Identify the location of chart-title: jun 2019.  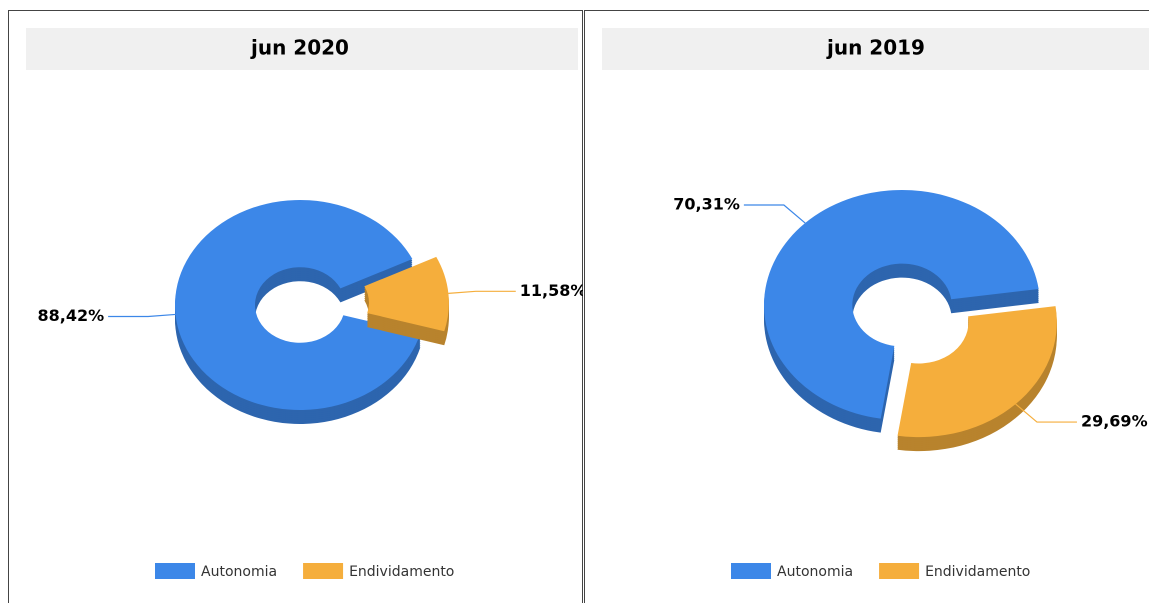
(875, 48).